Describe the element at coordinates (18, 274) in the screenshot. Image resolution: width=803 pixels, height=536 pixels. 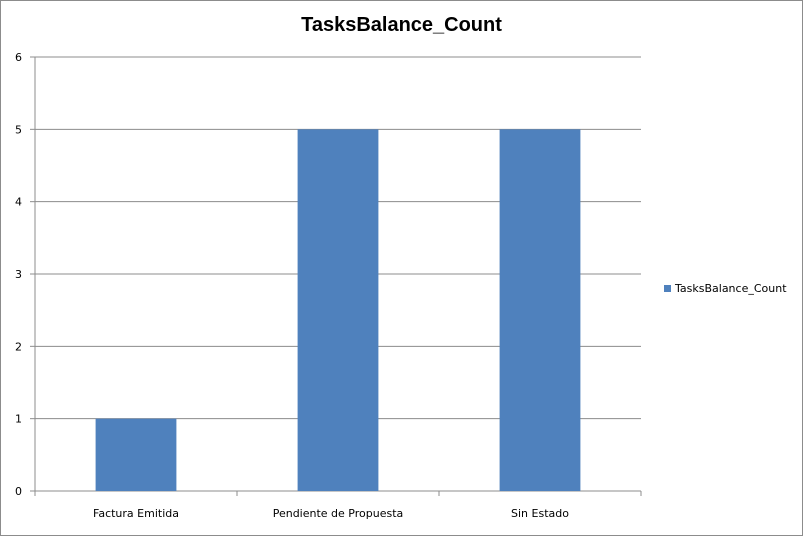
I see `y-tick-label: 3` at that location.